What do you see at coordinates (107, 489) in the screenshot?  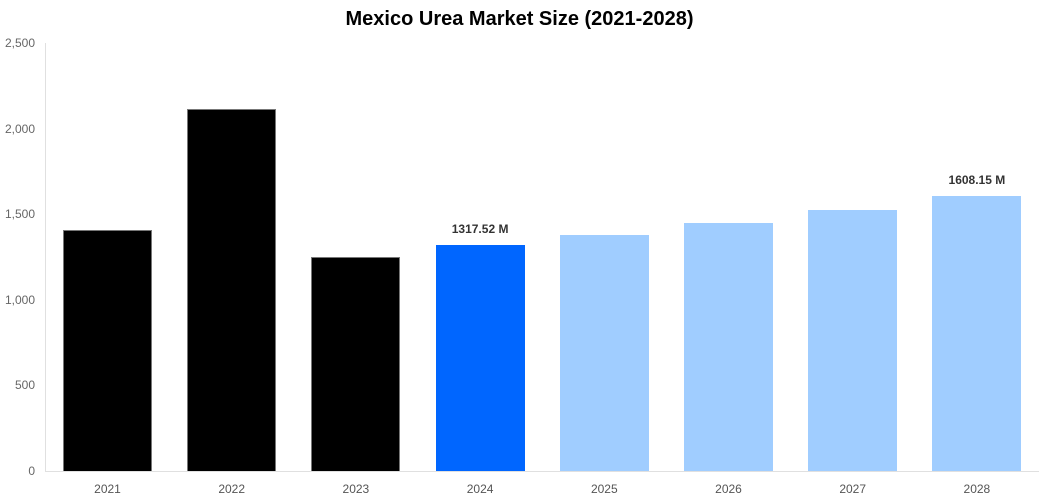 I see `x-tick-label: 2021` at bounding box center [107, 489].